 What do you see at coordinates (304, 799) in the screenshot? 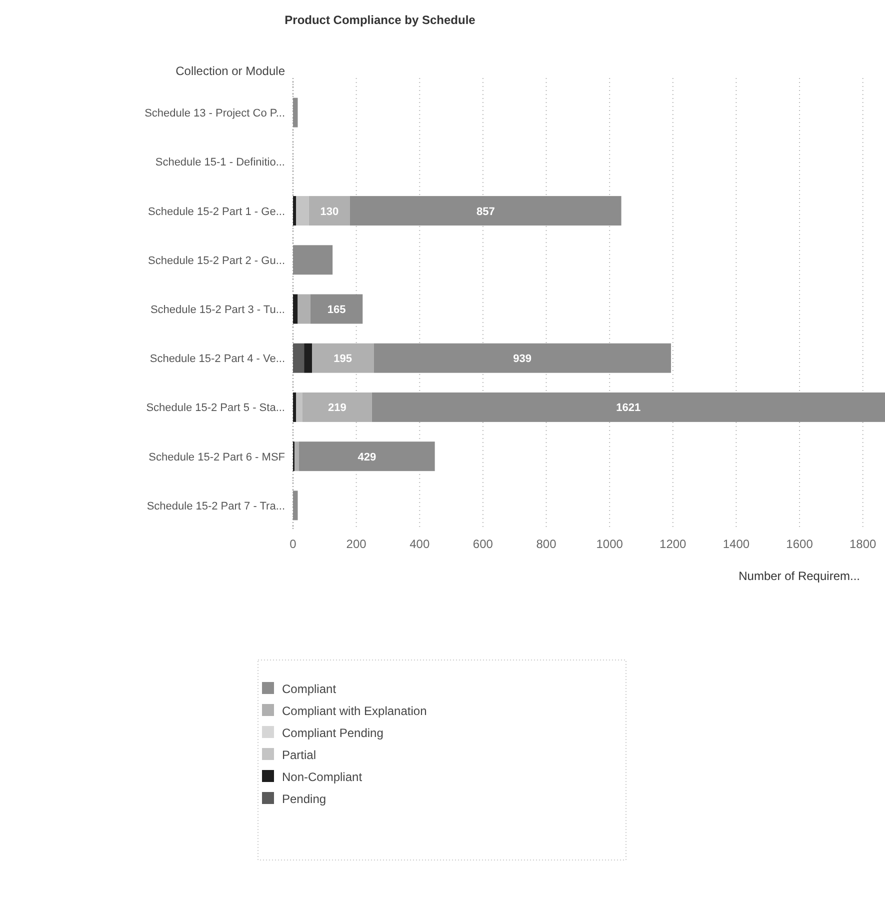
I see `legend-label: Pending` at bounding box center [304, 799].